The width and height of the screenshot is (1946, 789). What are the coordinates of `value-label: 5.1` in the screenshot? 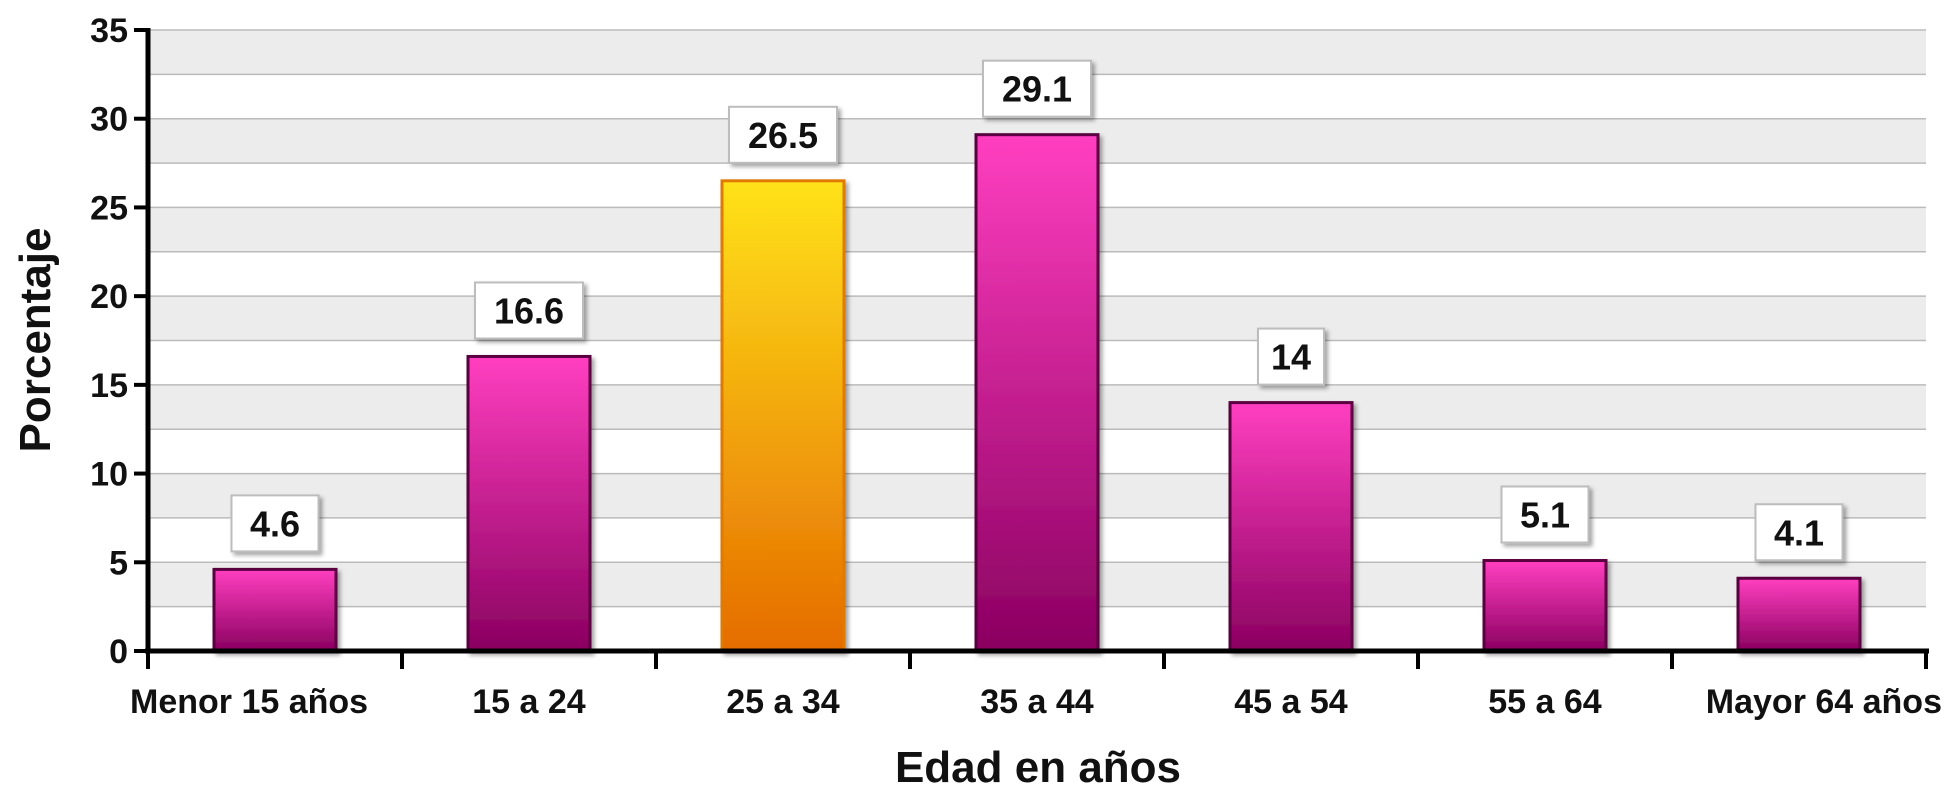 It's located at (1545, 515).